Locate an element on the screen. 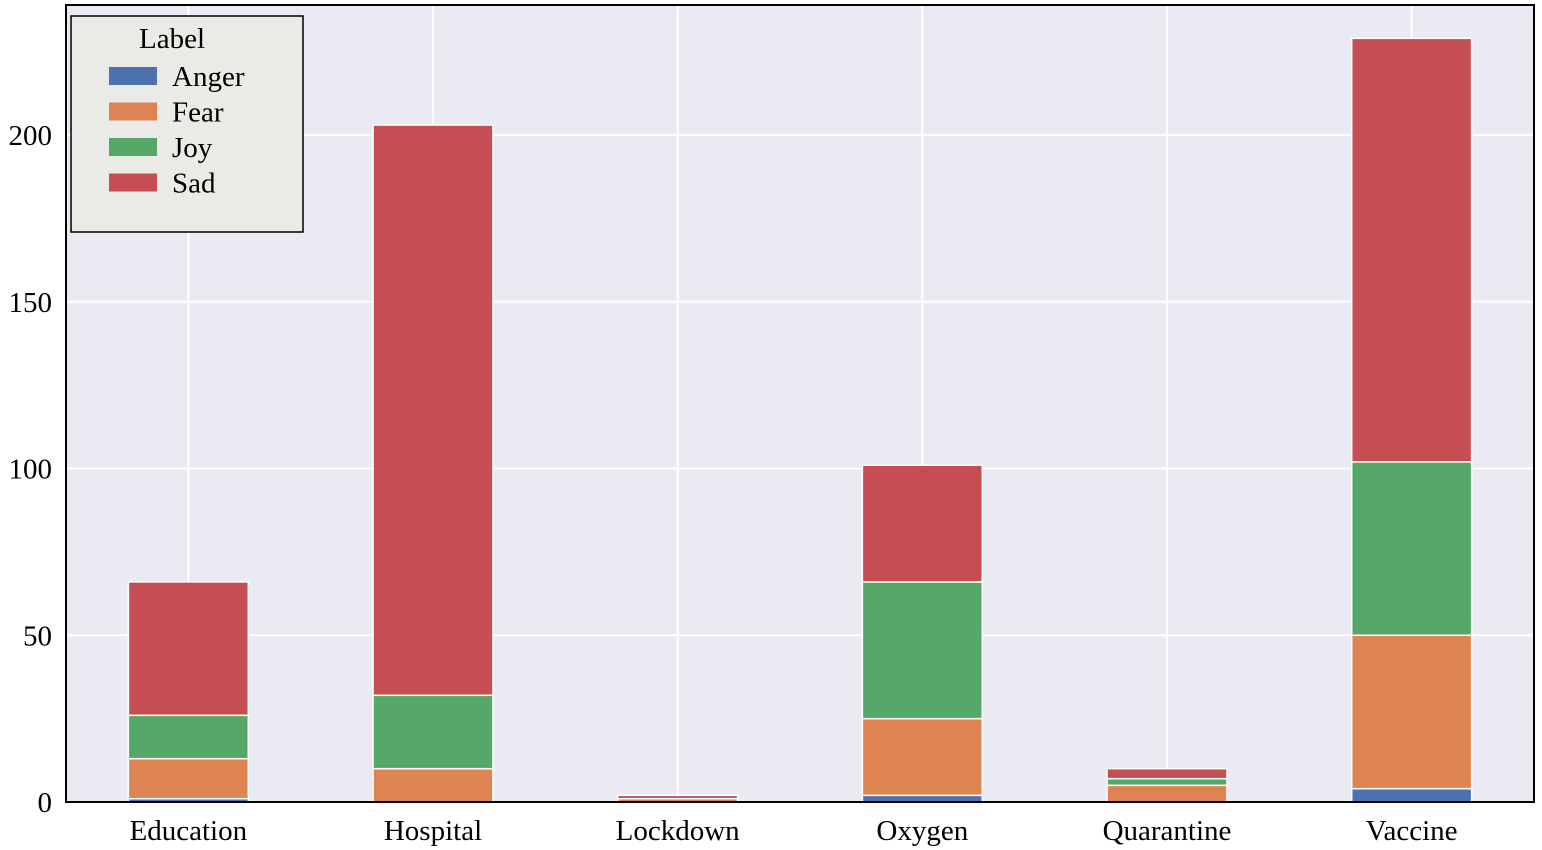 The image size is (1542, 850). y-tick-label: 50 is located at coordinates (37, 636).